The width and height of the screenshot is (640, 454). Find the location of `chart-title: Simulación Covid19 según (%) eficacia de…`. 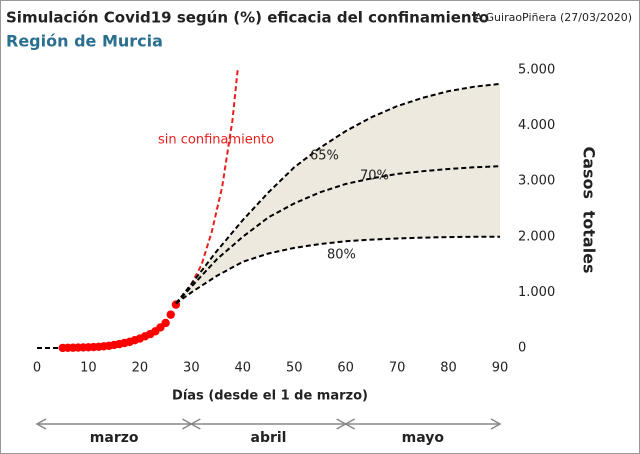

chart-title: Simulación Covid19 según (%) eficacia de… is located at coordinates (247, 18).